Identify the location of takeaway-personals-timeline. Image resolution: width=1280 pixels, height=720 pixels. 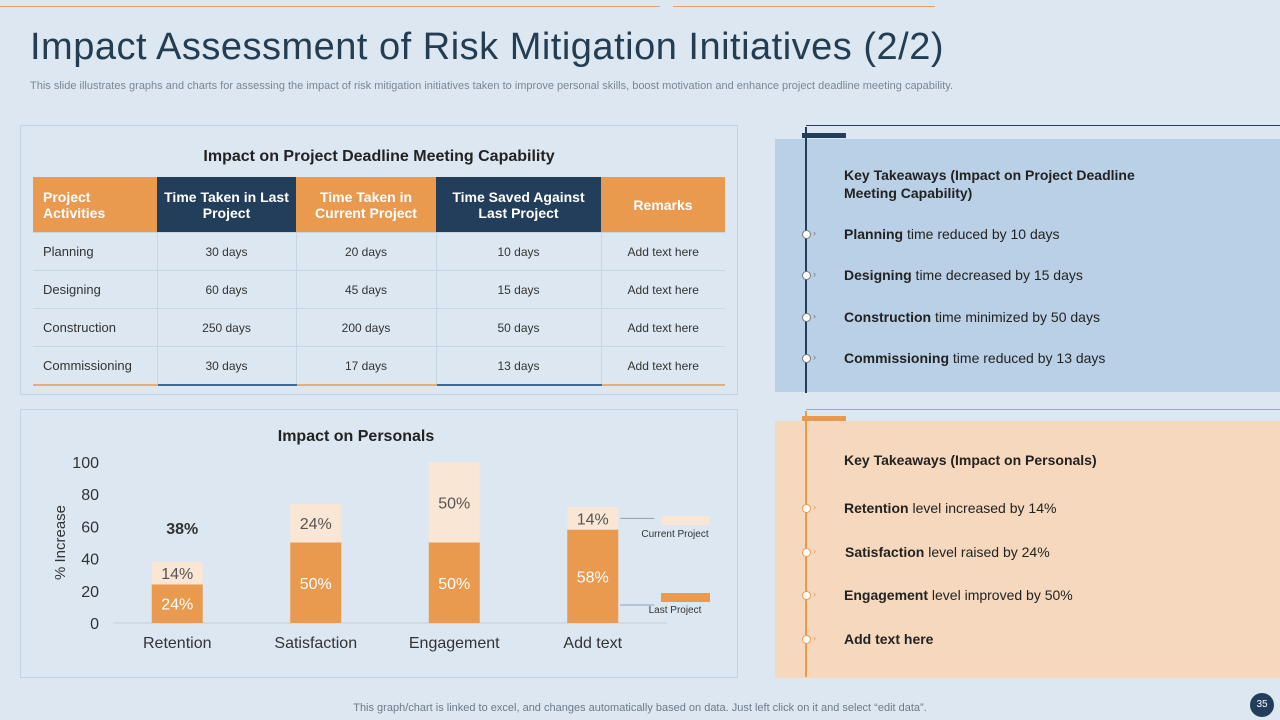
(806, 544).